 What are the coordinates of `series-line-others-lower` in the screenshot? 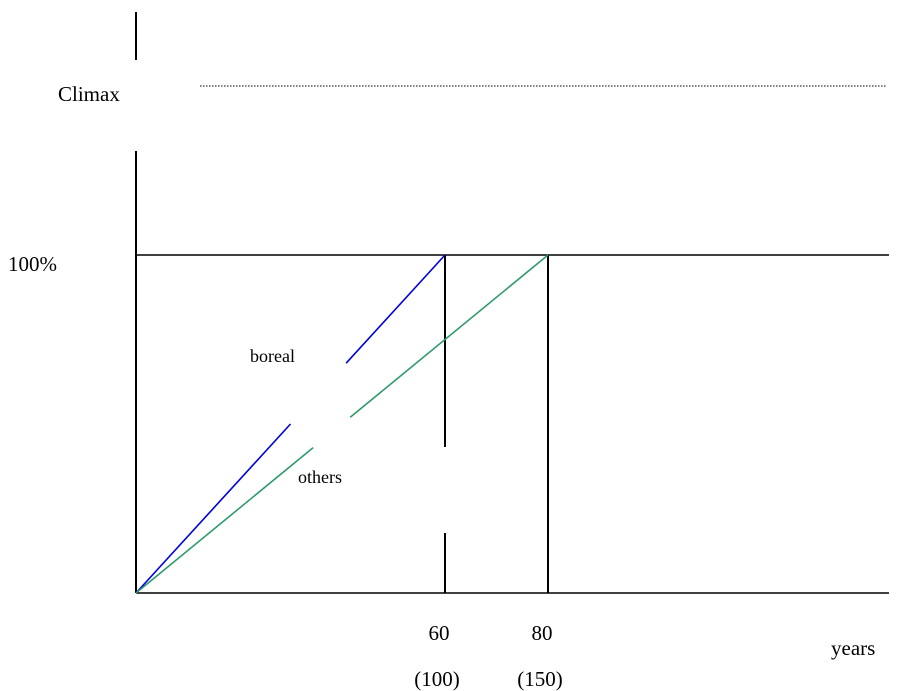 It's located at (224, 520).